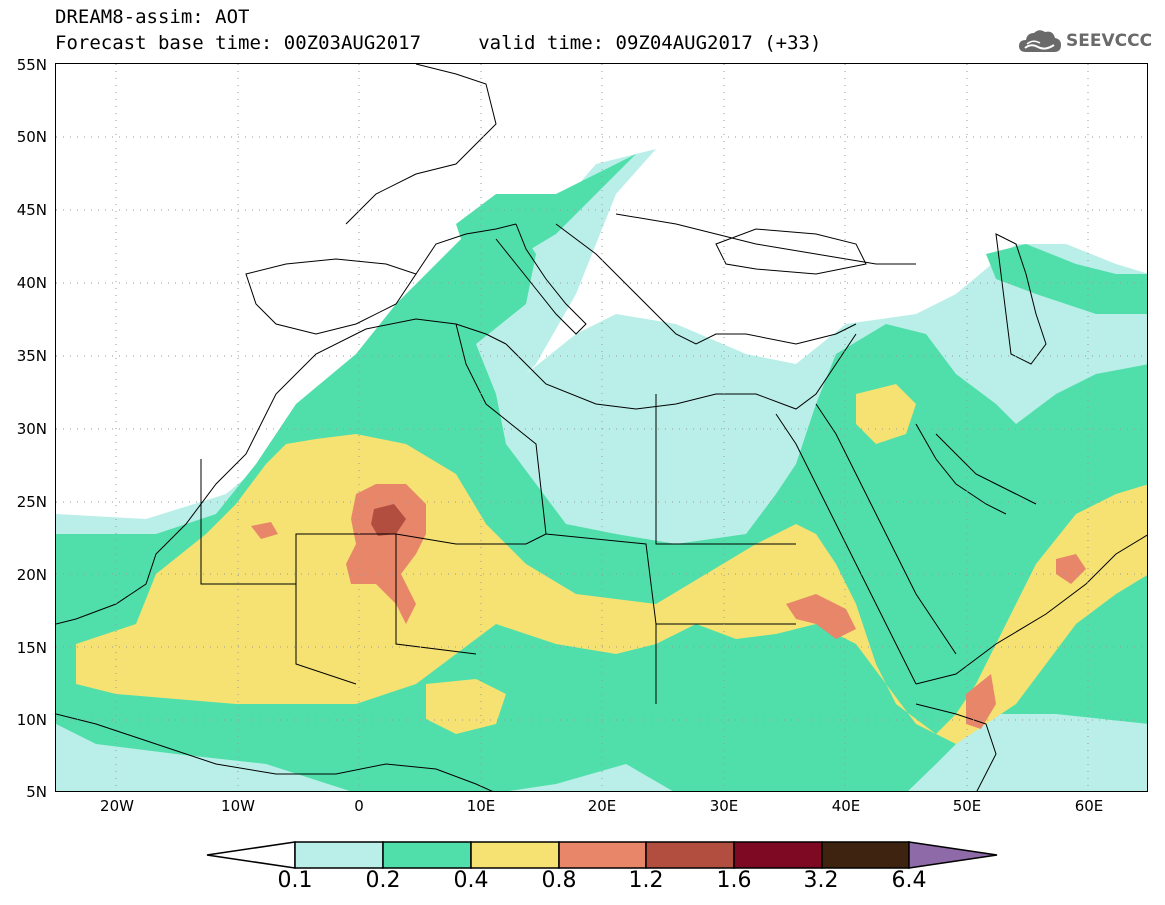 The height and width of the screenshot is (905, 1165). What do you see at coordinates (481, 806) in the screenshot?
I see `lon-label: 10E` at bounding box center [481, 806].